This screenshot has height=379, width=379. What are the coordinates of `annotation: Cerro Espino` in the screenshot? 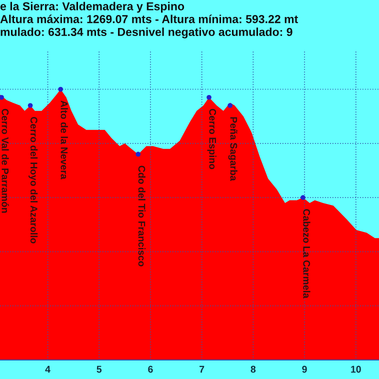 It's located at (211, 139).